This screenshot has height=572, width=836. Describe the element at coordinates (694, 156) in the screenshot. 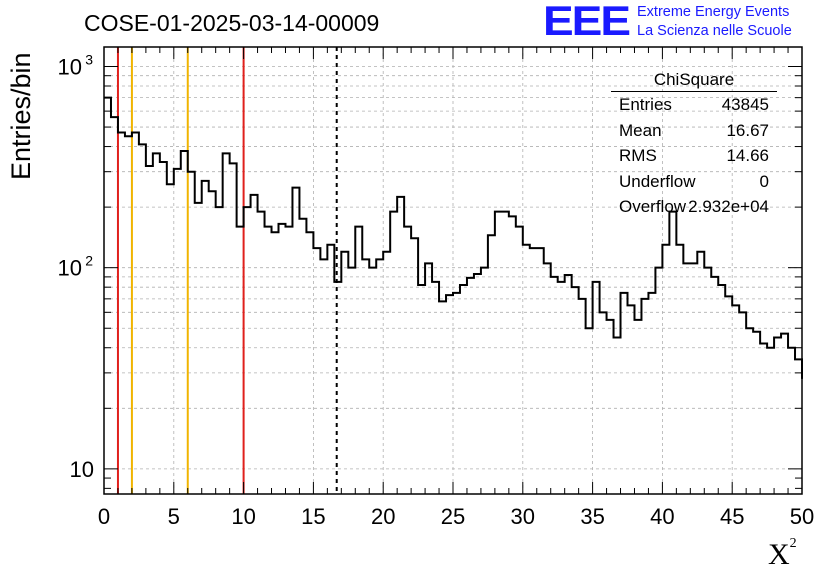

I see `stat-row: RMS 14.66` at that location.